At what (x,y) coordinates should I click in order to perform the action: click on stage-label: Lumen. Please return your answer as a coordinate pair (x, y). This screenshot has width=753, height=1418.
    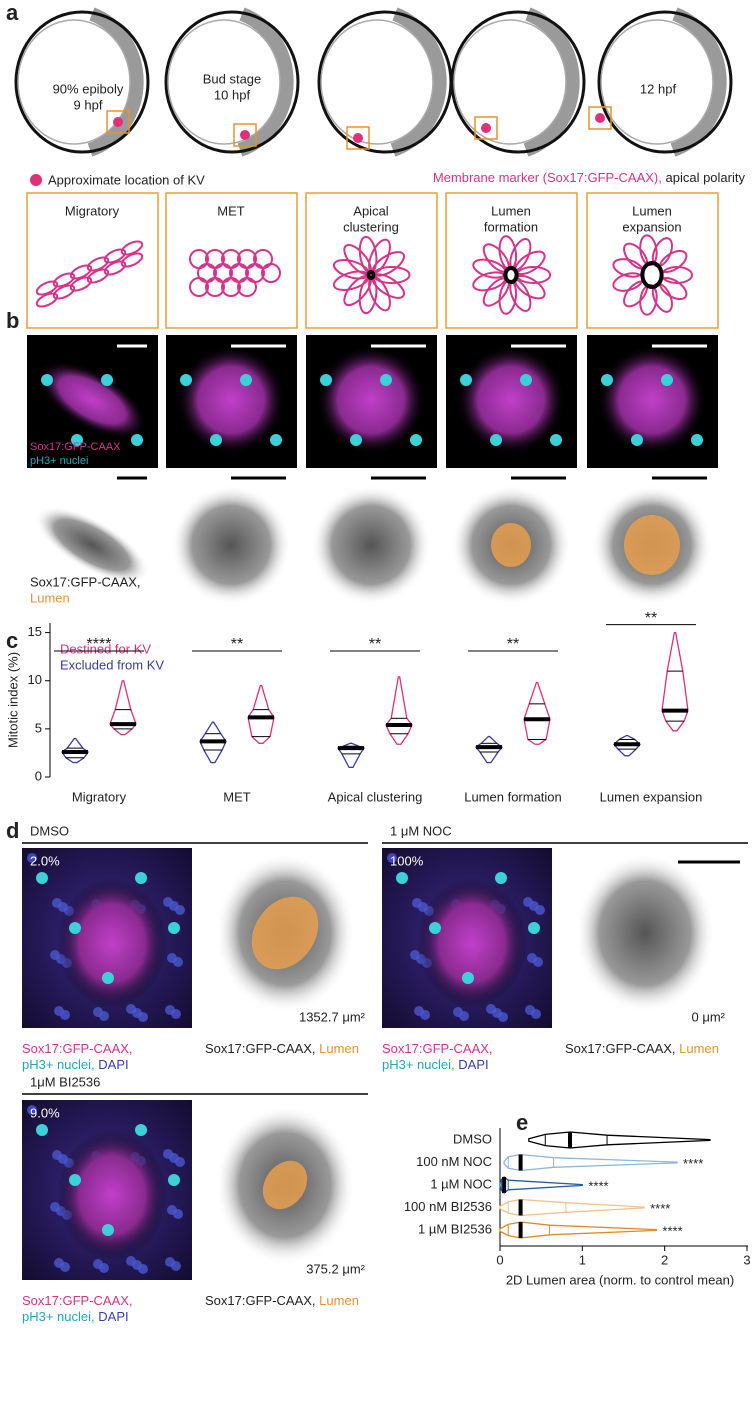
    Looking at the image, I should click on (652, 210).